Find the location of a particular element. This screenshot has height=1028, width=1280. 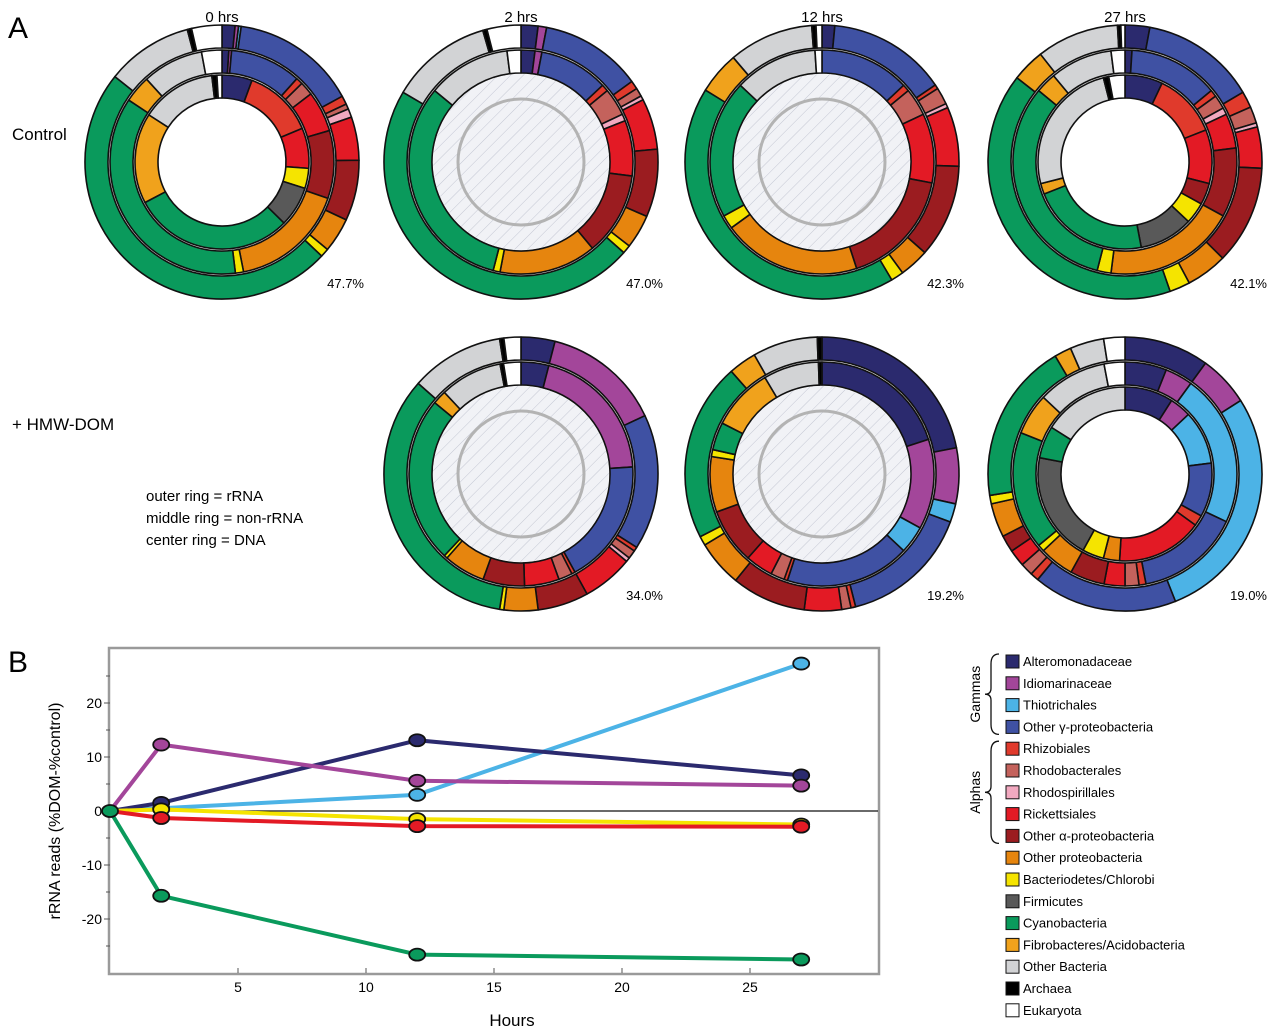

donut-hmw-12hrs: 19.2% is located at coordinates (824, 474).